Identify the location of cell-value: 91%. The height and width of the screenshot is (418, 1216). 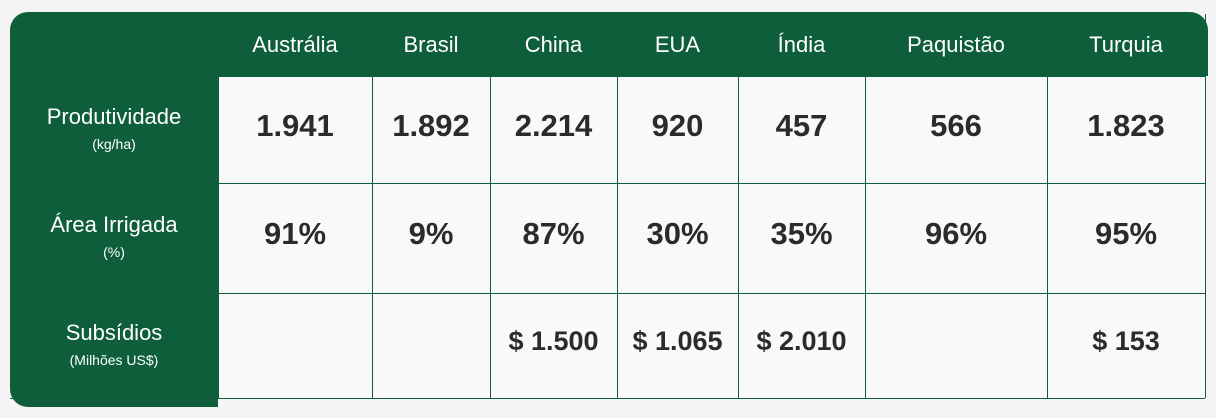
(295, 233).